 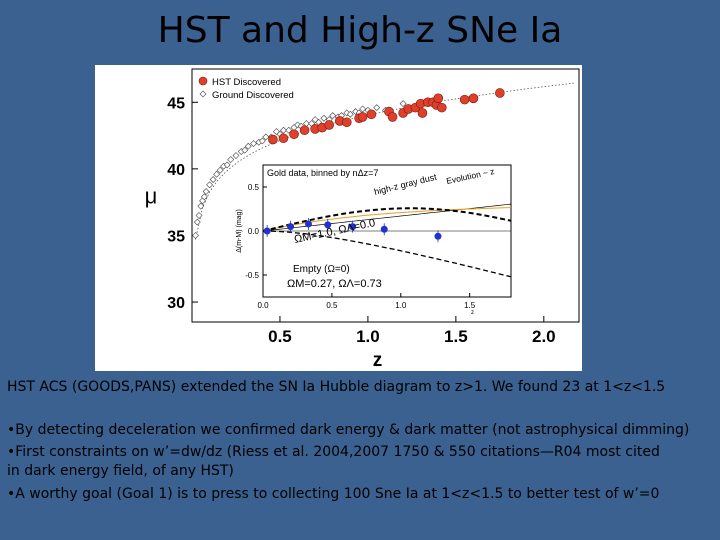 I want to click on gray-dust-curve, so click(x=387, y=219).